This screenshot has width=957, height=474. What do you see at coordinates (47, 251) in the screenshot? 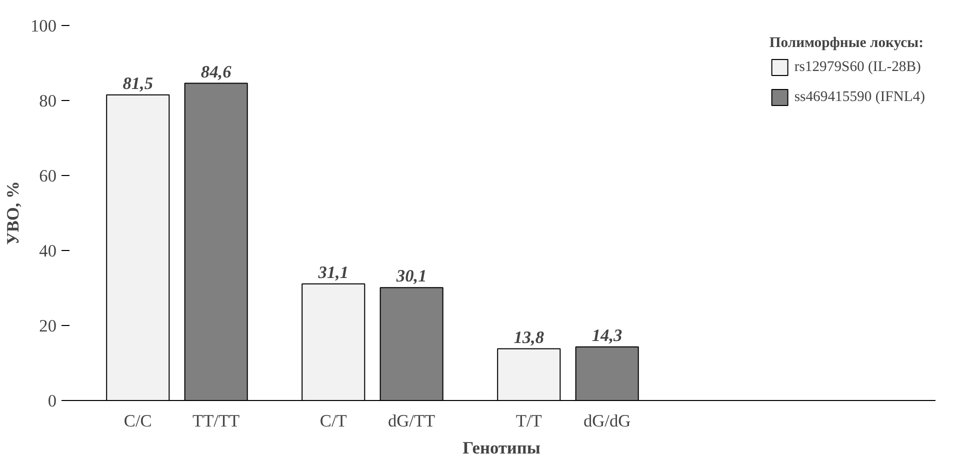
I see `y-tick-label: 40` at bounding box center [47, 251].